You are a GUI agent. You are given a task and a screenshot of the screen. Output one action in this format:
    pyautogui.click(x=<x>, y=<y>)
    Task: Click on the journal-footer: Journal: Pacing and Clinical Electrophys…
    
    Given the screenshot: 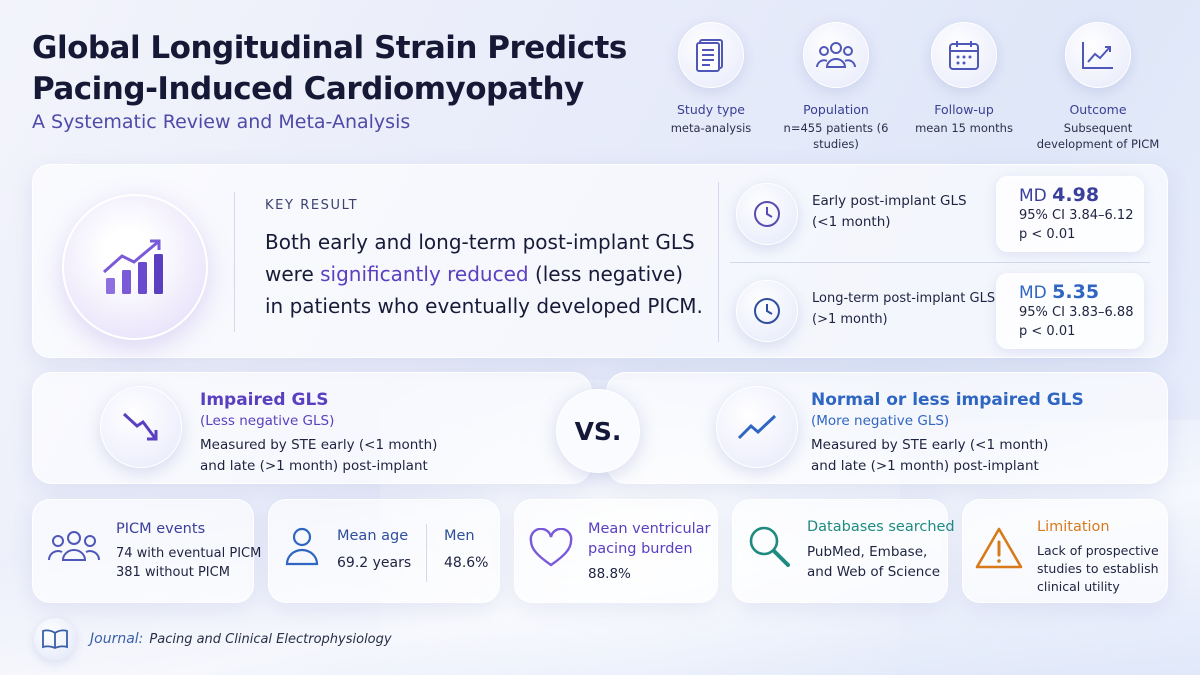 What is the action you would take?
    pyautogui.click(x=213, y=639)
    